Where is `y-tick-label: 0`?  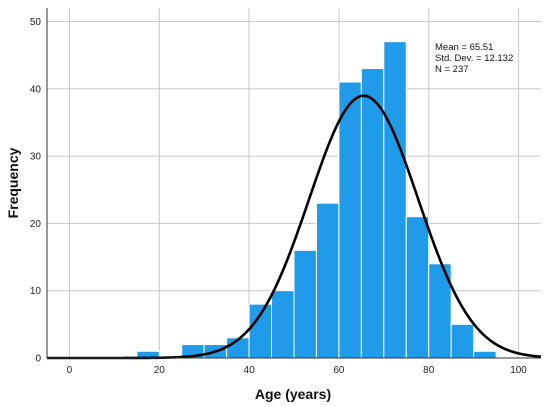
y-tick-label: 0 is located at coordinates (38, 359).